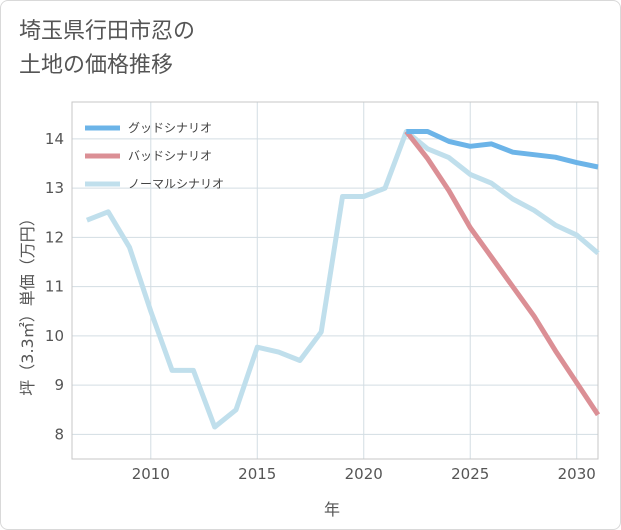 This screenshot has height=530, width=621. What do you see at coordinates (257, 474) in the screenshot?
I see `x-tick-label: 2015` at bounding box center [257, 474].